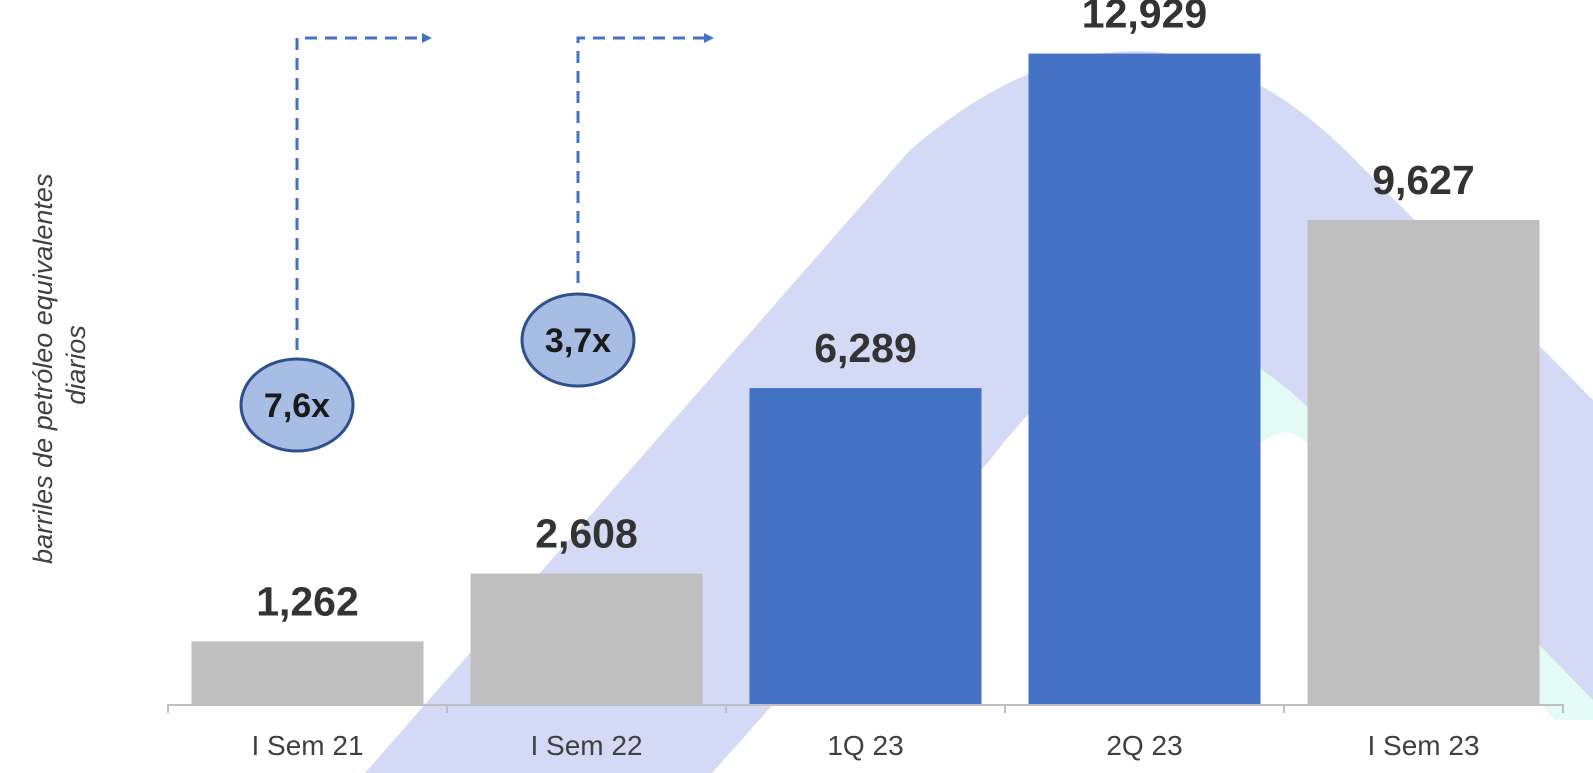 The height and width of the screenshot is (773, 1593). I want to click on tick-labels: I Sem 21 I Sem 22 1Q 23 2Q 23 I Sem 23, so click(865, 745).